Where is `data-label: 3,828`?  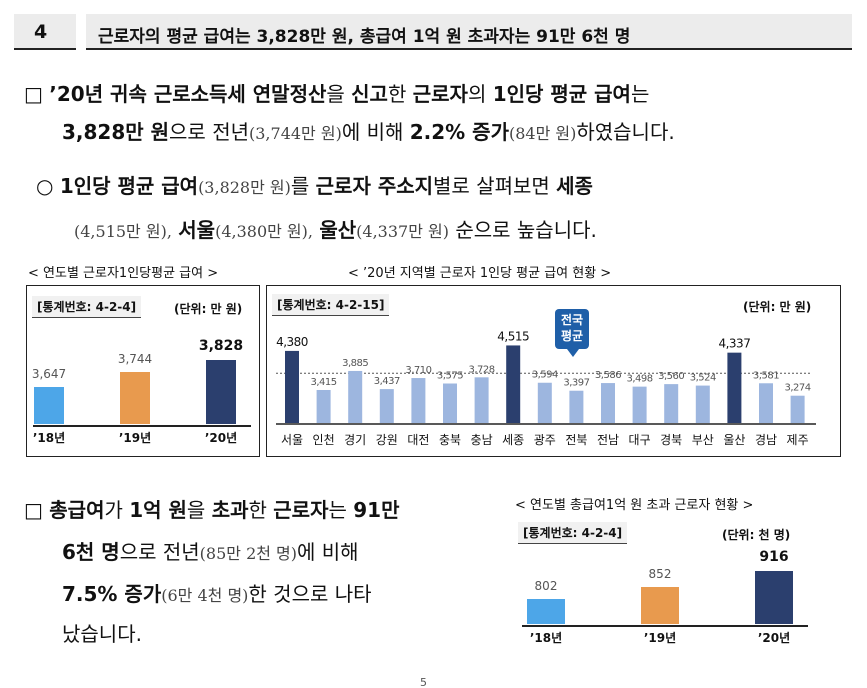 data-label: 3,828 is located at coordinates (221, 345).